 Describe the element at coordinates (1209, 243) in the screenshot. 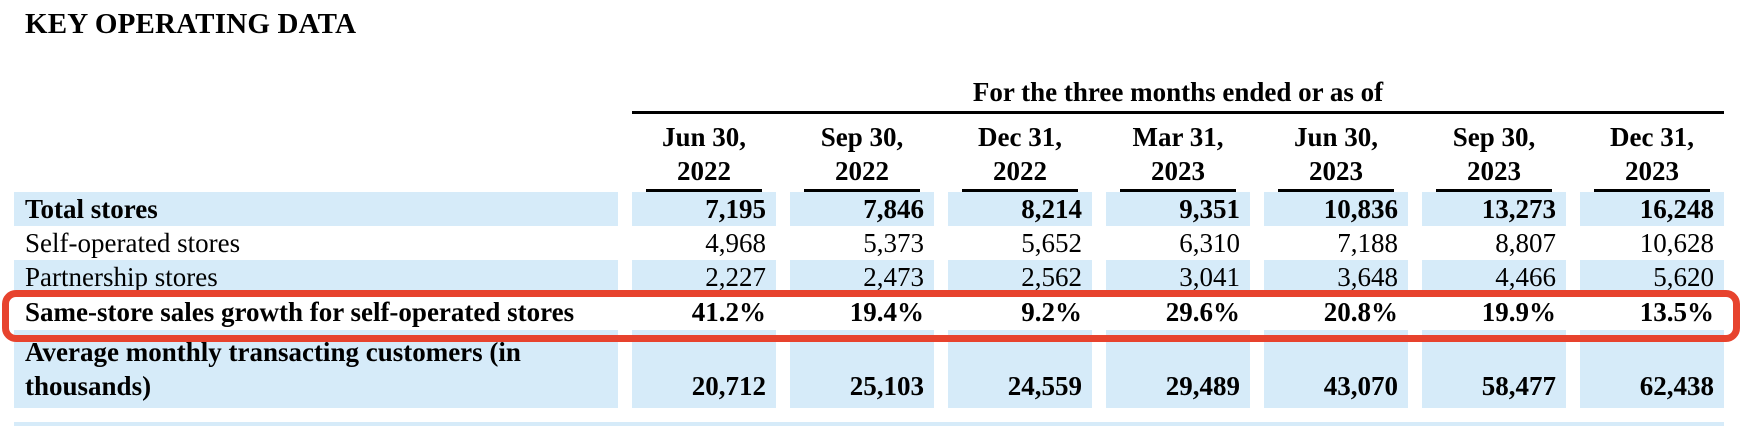

I see `table-cell: 6,310` at that location.